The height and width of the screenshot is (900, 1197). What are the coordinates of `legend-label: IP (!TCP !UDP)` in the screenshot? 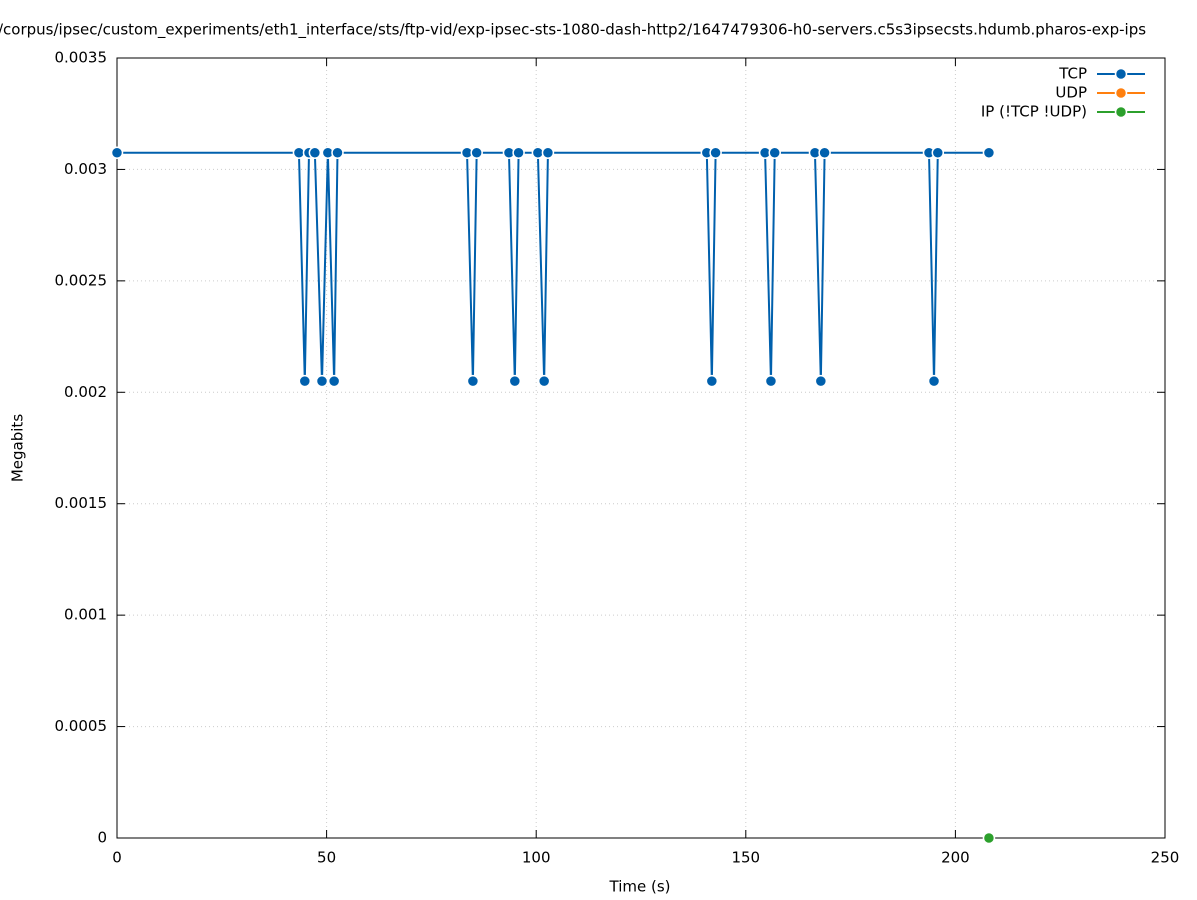 It's located at (1034, 112).